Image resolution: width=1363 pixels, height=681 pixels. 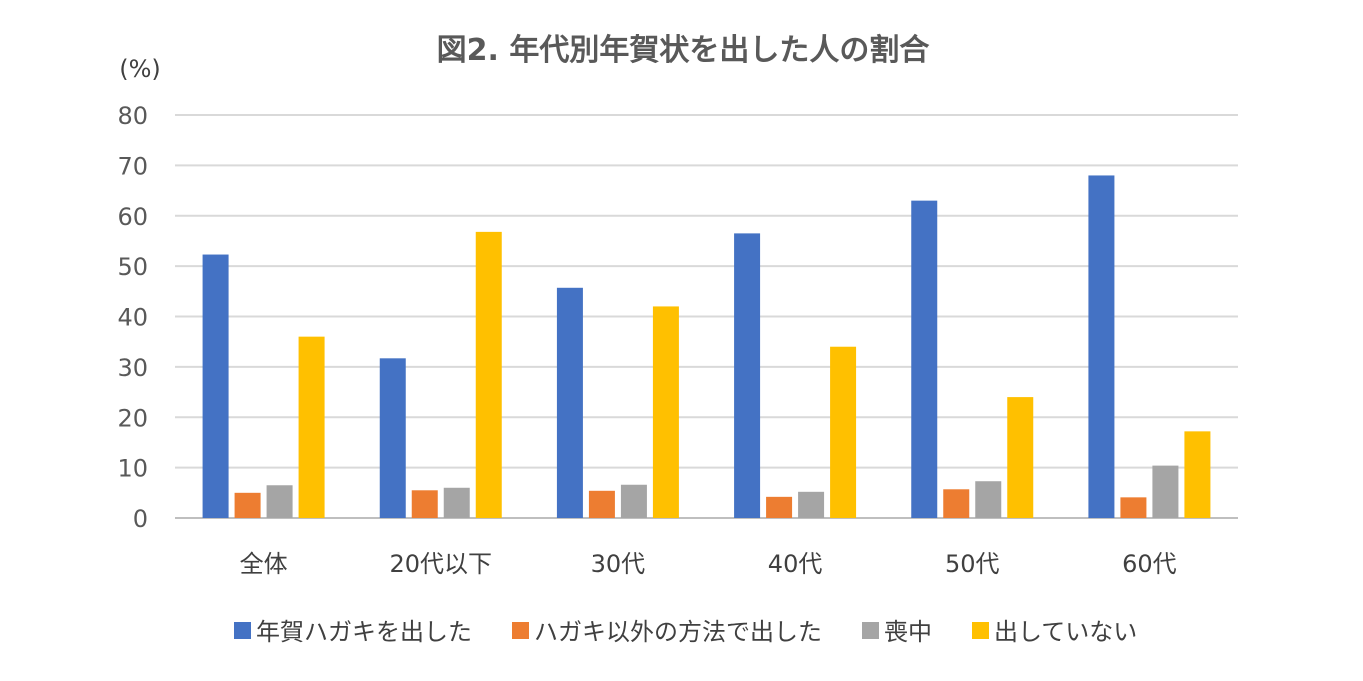 I want to click on y-tick-label: 20, so click(x=132, y=418).